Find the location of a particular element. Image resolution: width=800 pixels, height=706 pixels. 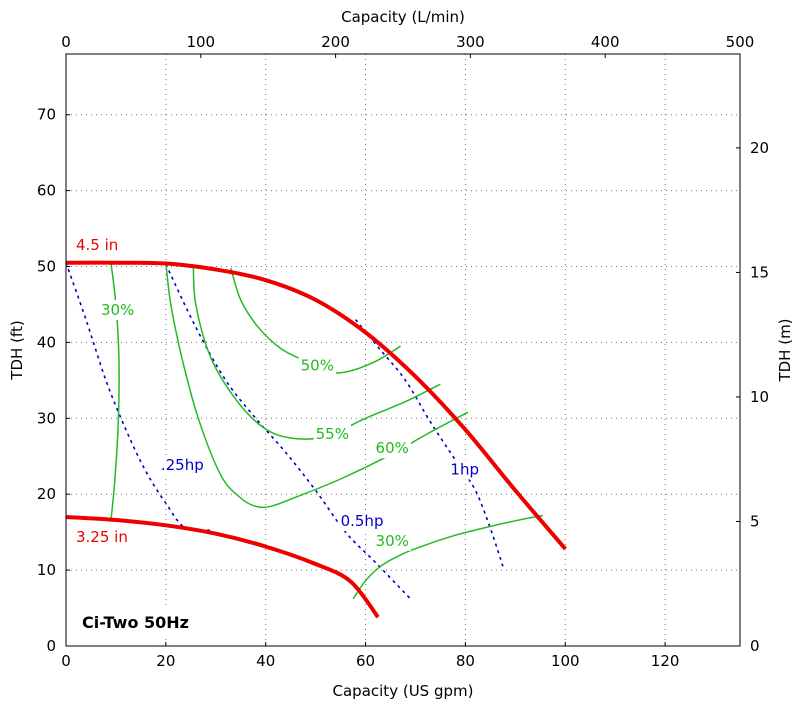

y-tick-label: 60 is located at coordinates (46, 191).